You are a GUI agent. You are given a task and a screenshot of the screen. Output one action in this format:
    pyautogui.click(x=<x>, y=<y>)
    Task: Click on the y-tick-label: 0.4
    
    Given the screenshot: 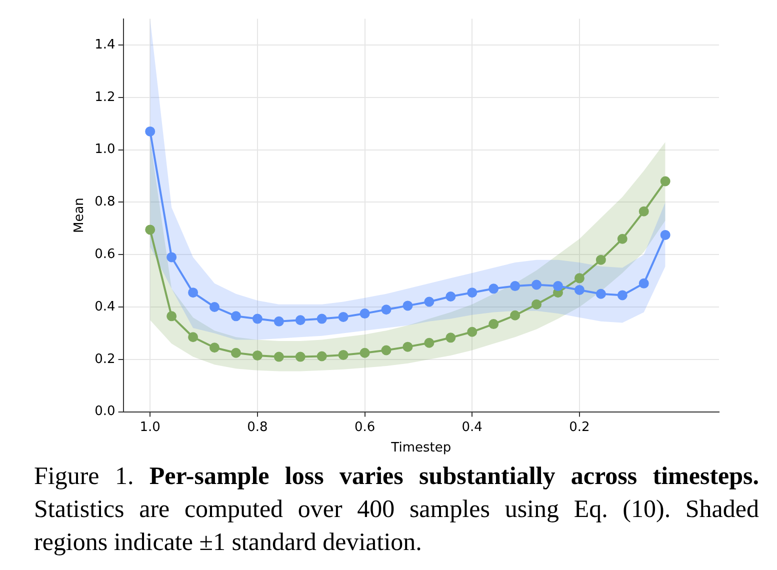 What is the action you would take?
    pyautogui.click(x=105, y=306)
    